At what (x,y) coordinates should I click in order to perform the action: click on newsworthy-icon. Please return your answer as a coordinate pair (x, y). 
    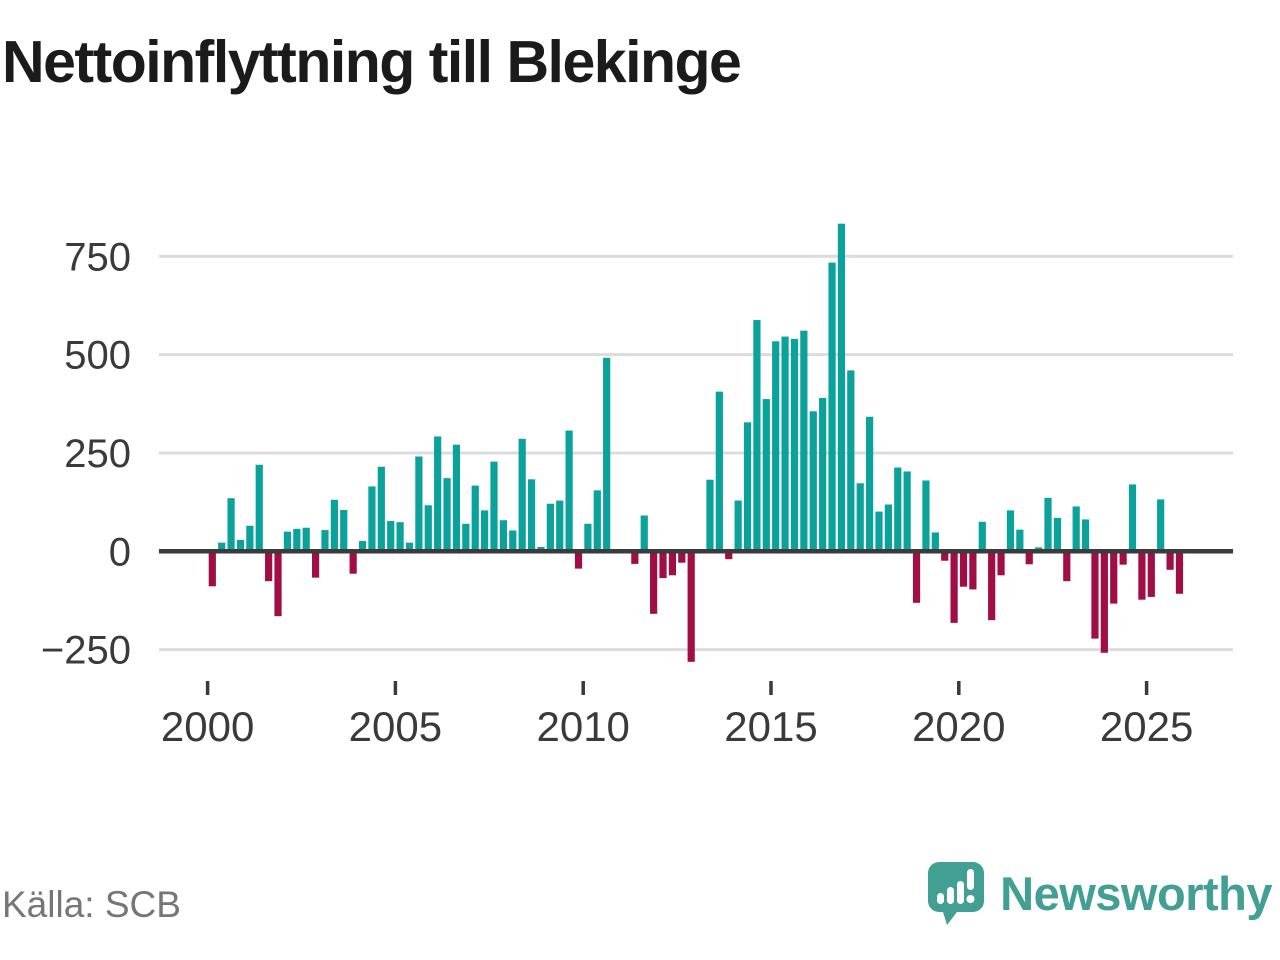
    Looking at the image, I should click on (956, 893).